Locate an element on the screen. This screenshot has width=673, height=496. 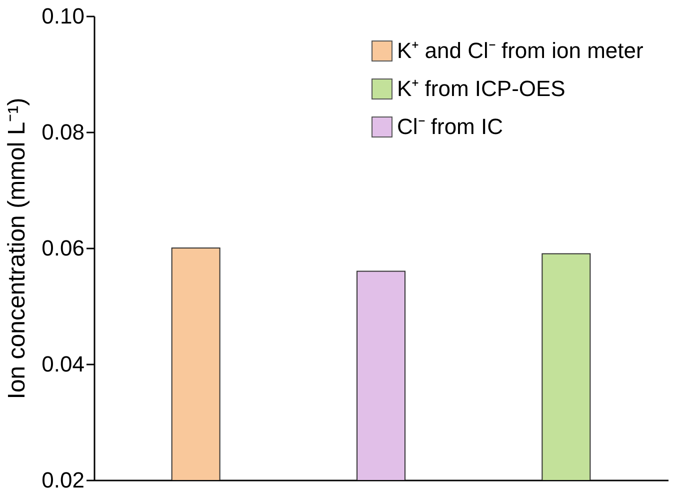
y-tick-label: 0.02 is located at coordinates (63, 480).